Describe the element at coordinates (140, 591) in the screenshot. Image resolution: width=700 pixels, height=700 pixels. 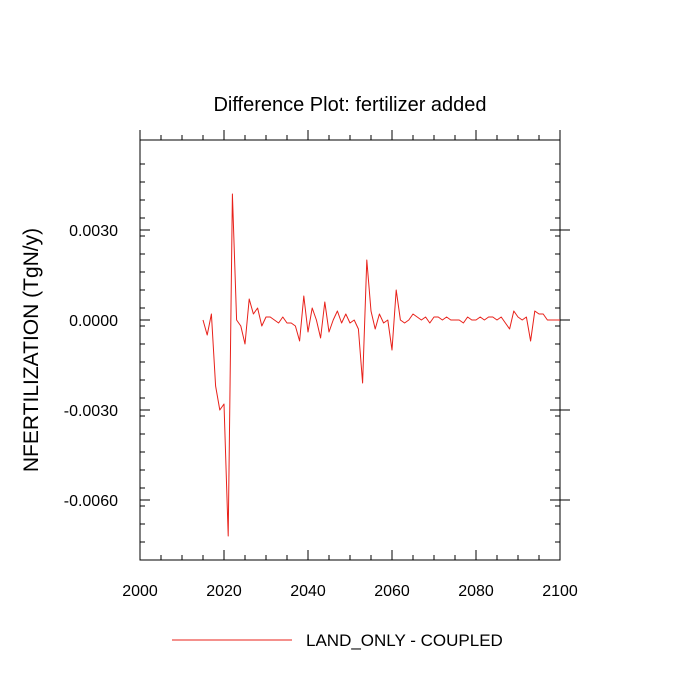
I see `x-tick-label: 2000` at that location.